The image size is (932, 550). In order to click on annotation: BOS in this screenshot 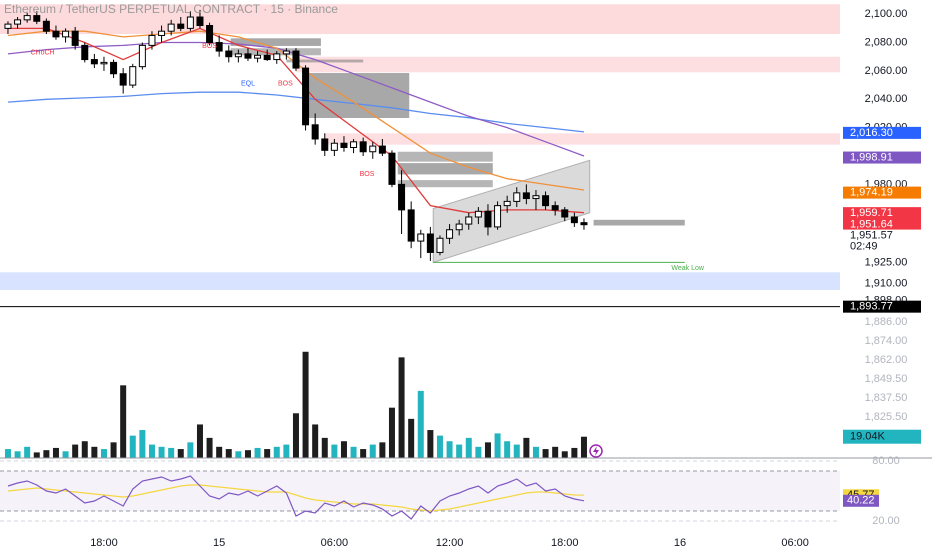, I will do `click(285, 84)`.